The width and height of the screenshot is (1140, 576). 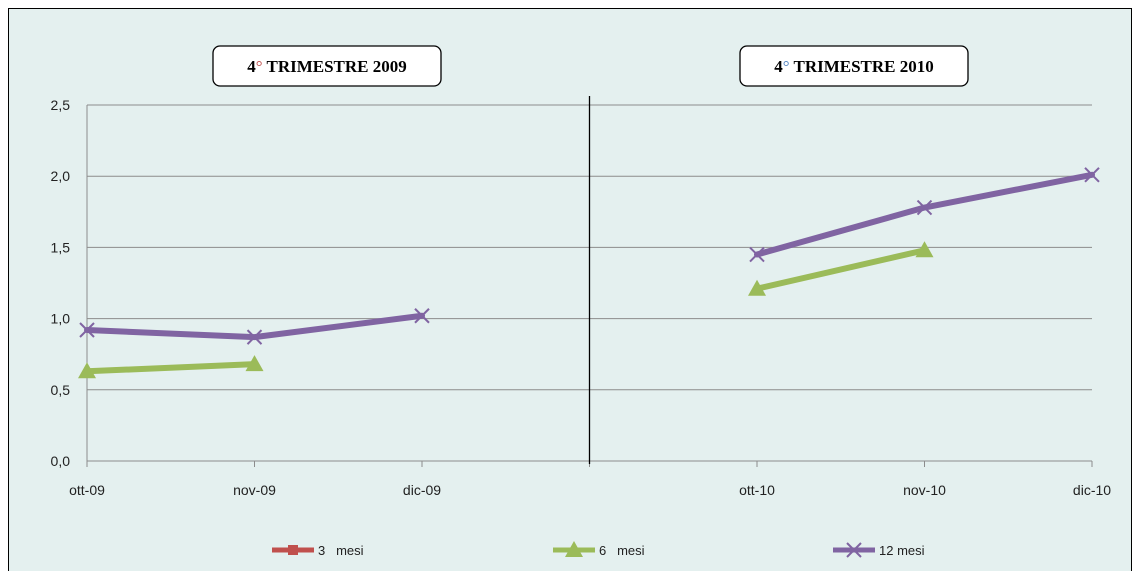 I want to click on panel-title-text: TRIMESTRE 2009, so click(x=335, y=66).